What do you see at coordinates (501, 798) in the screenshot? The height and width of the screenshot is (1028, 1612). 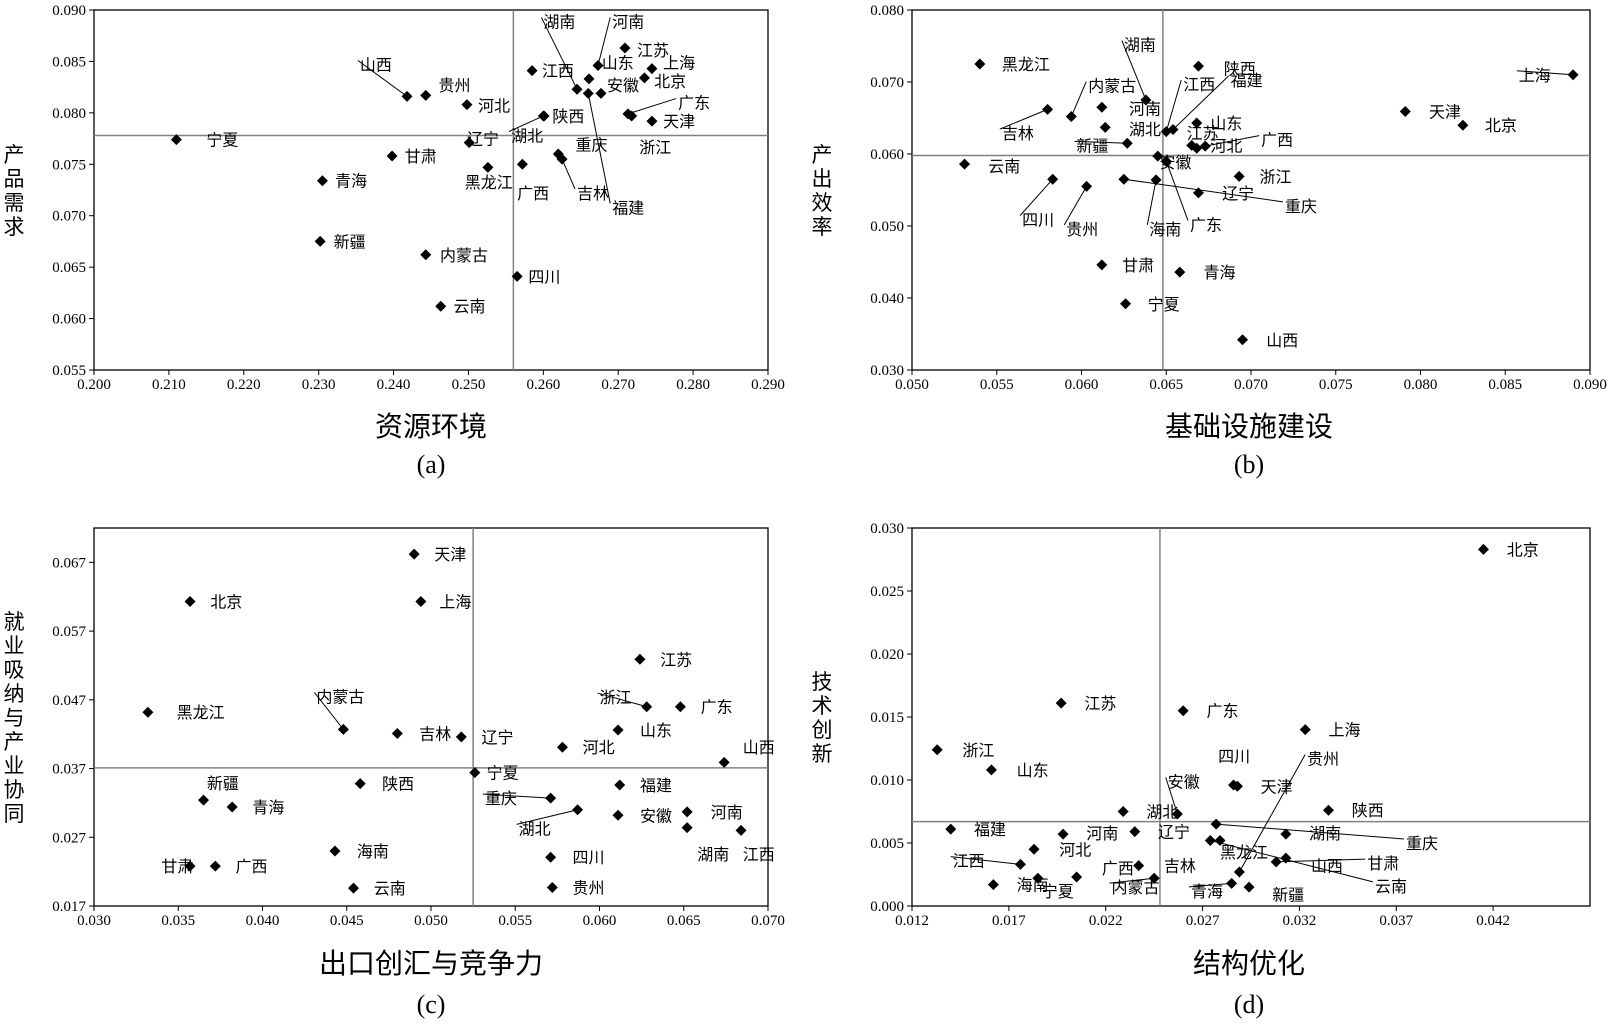 I see `data-point-label: 重庆` at bounding box center [501, 798].